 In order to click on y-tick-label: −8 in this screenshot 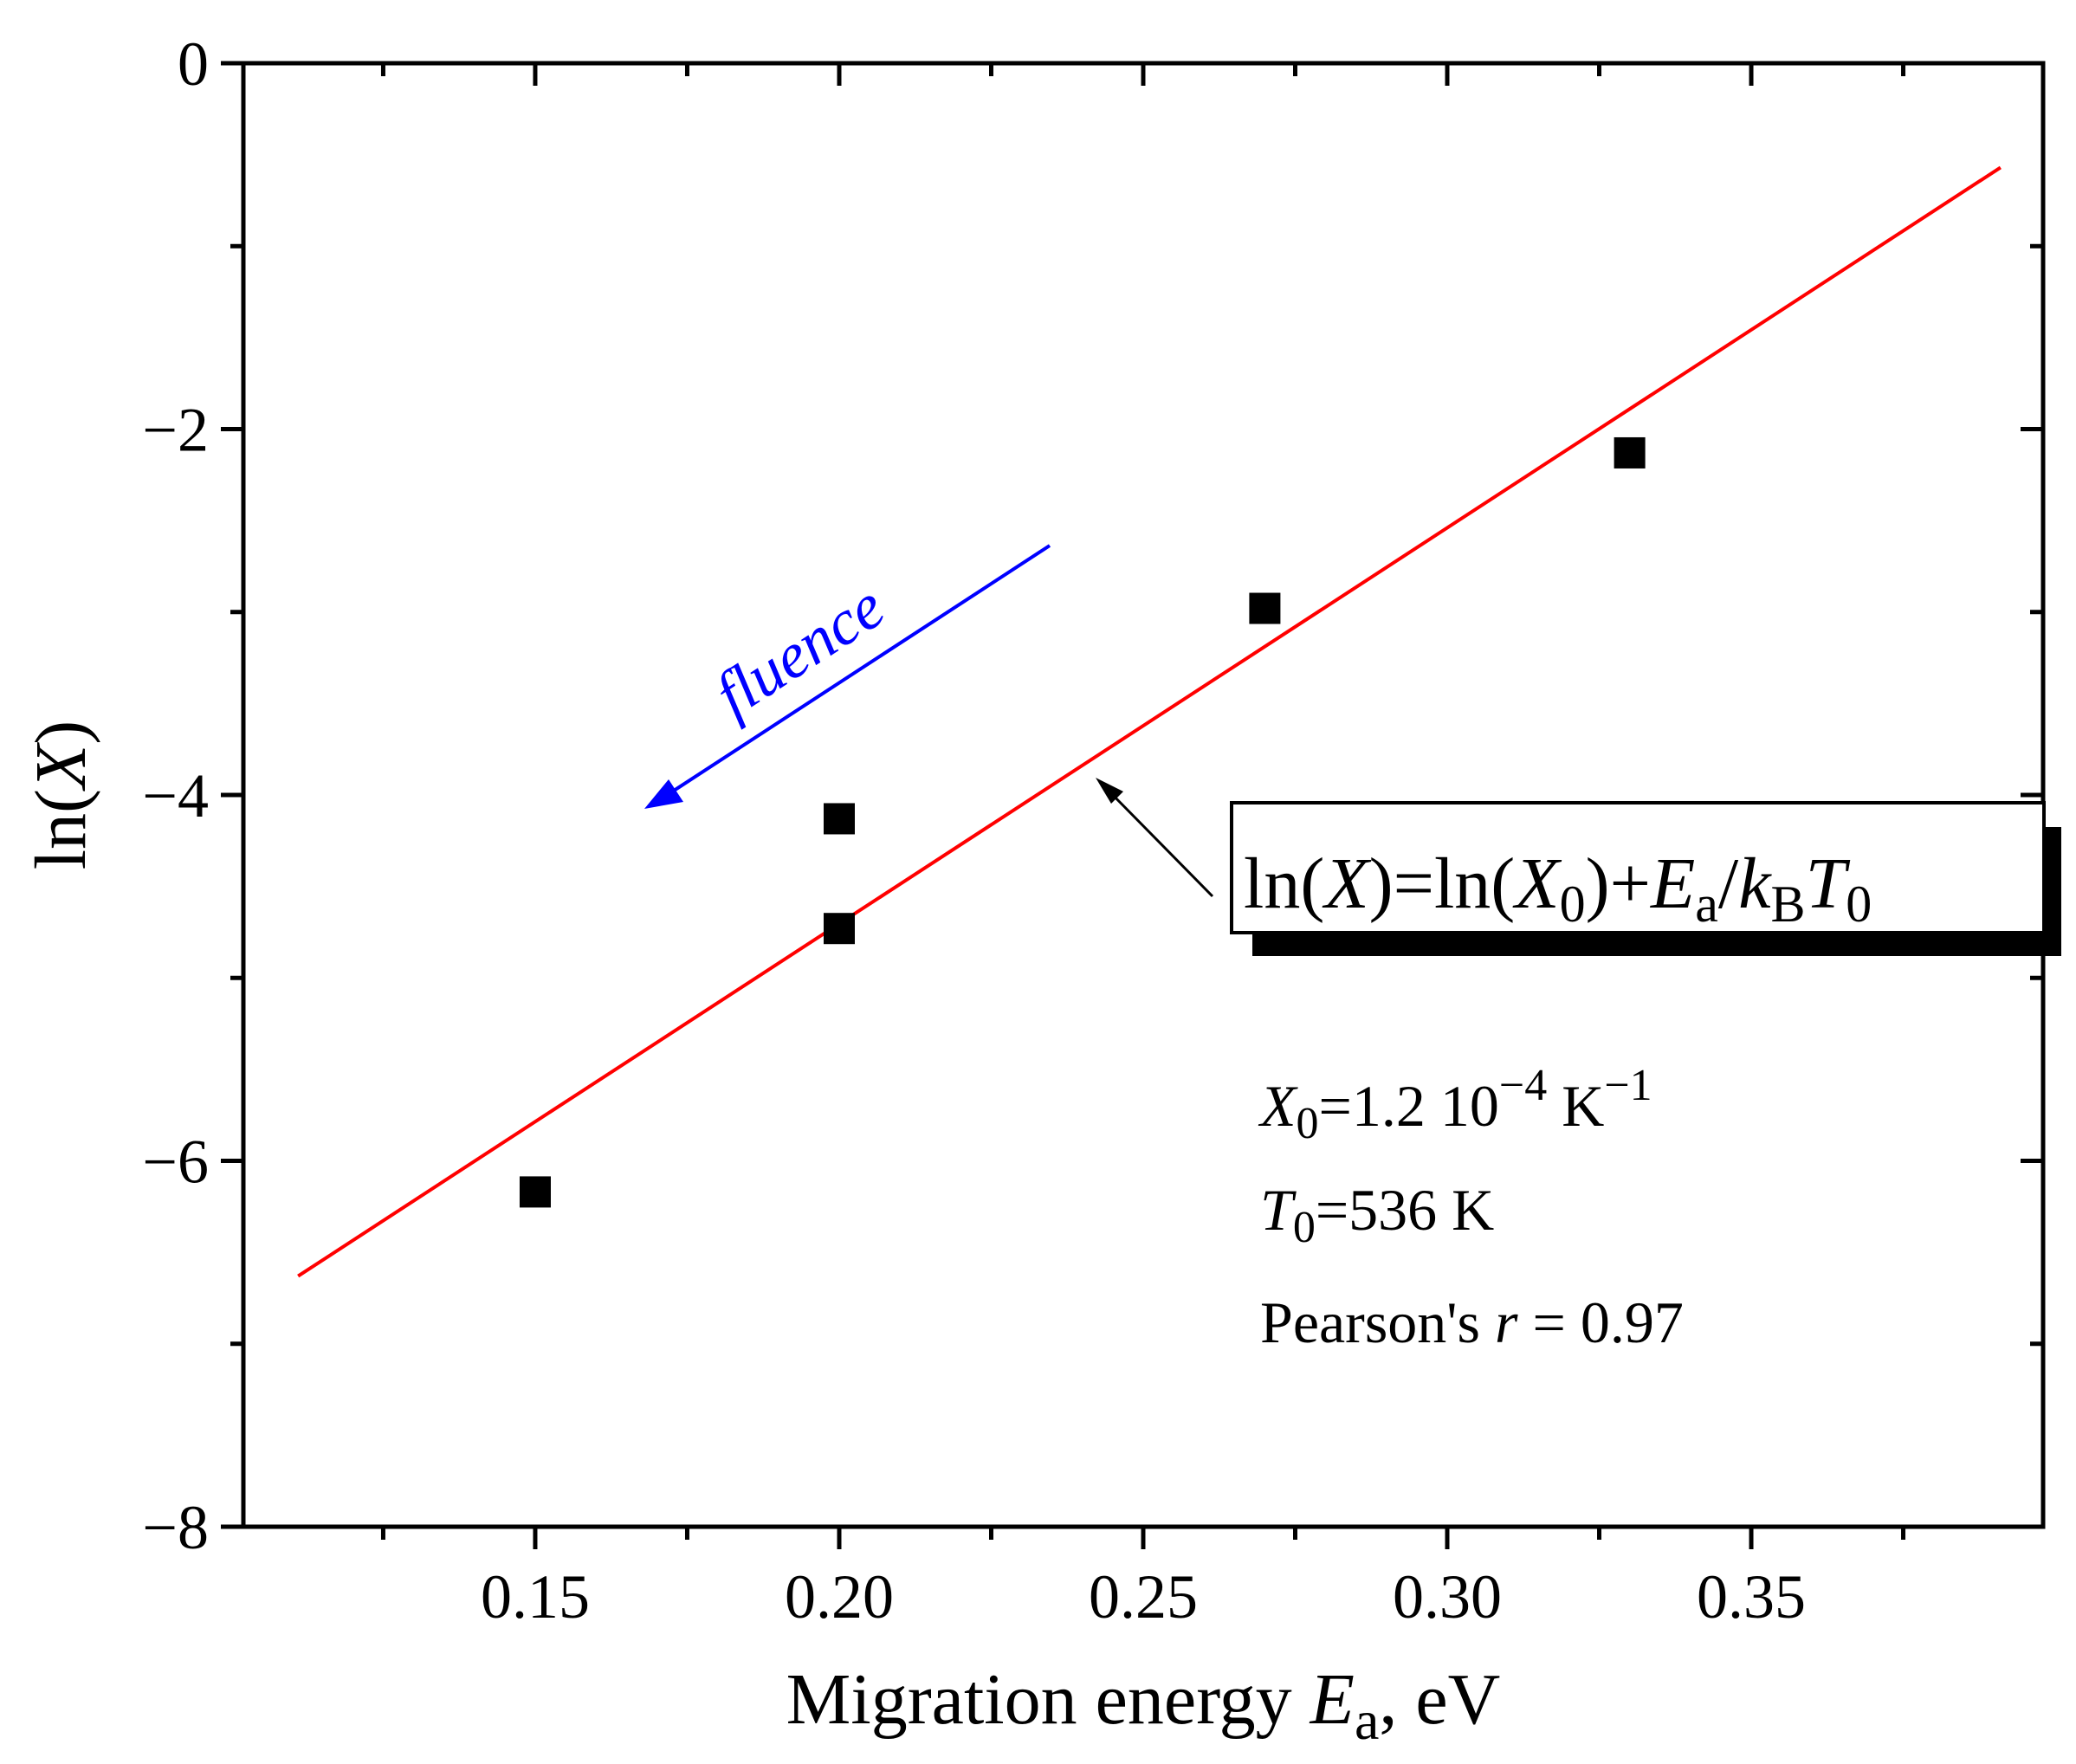, I will do `click(175, 1527)`.